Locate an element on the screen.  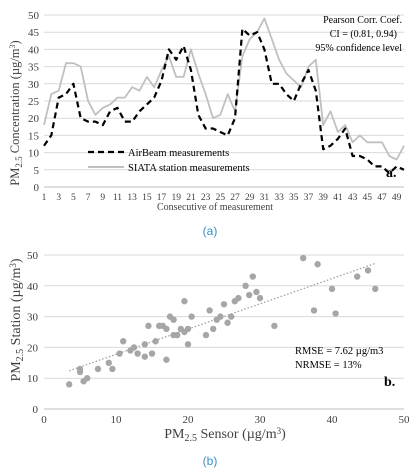
y-tick-label-45: 45 is located at coordinates (34, 33).